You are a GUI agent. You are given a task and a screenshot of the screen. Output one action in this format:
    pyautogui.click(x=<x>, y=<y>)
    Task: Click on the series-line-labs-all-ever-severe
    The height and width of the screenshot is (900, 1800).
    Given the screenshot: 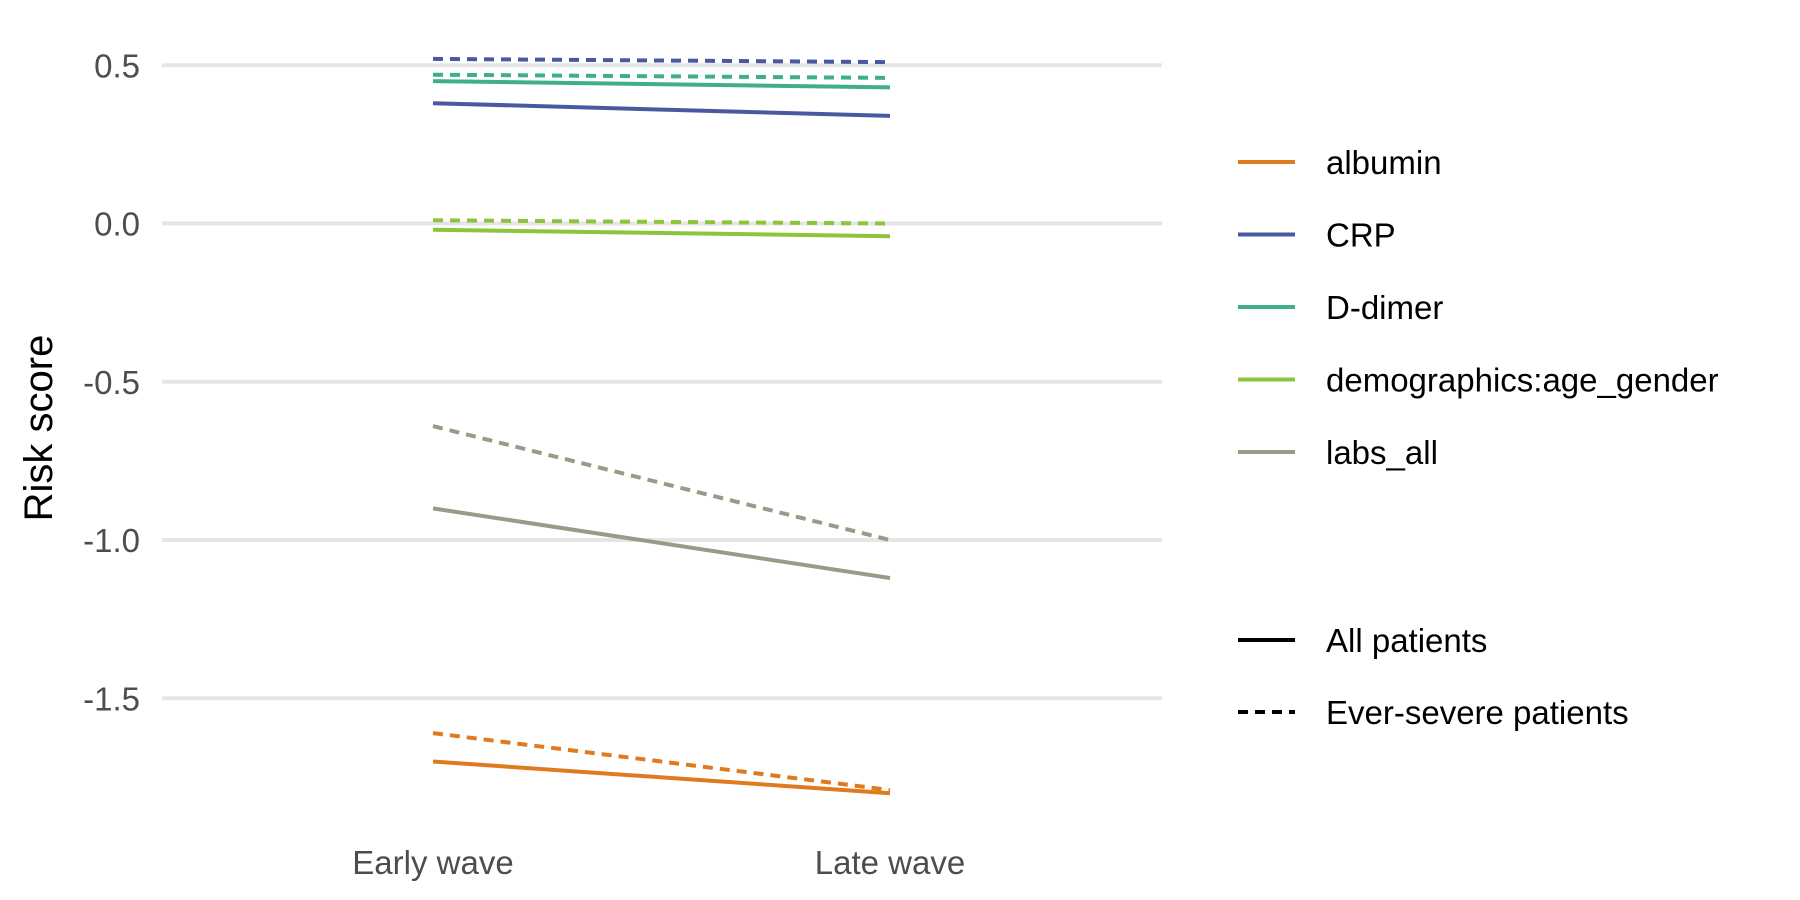 What is the action you would take?
    pyautogui.click(x=661, y=483)
    